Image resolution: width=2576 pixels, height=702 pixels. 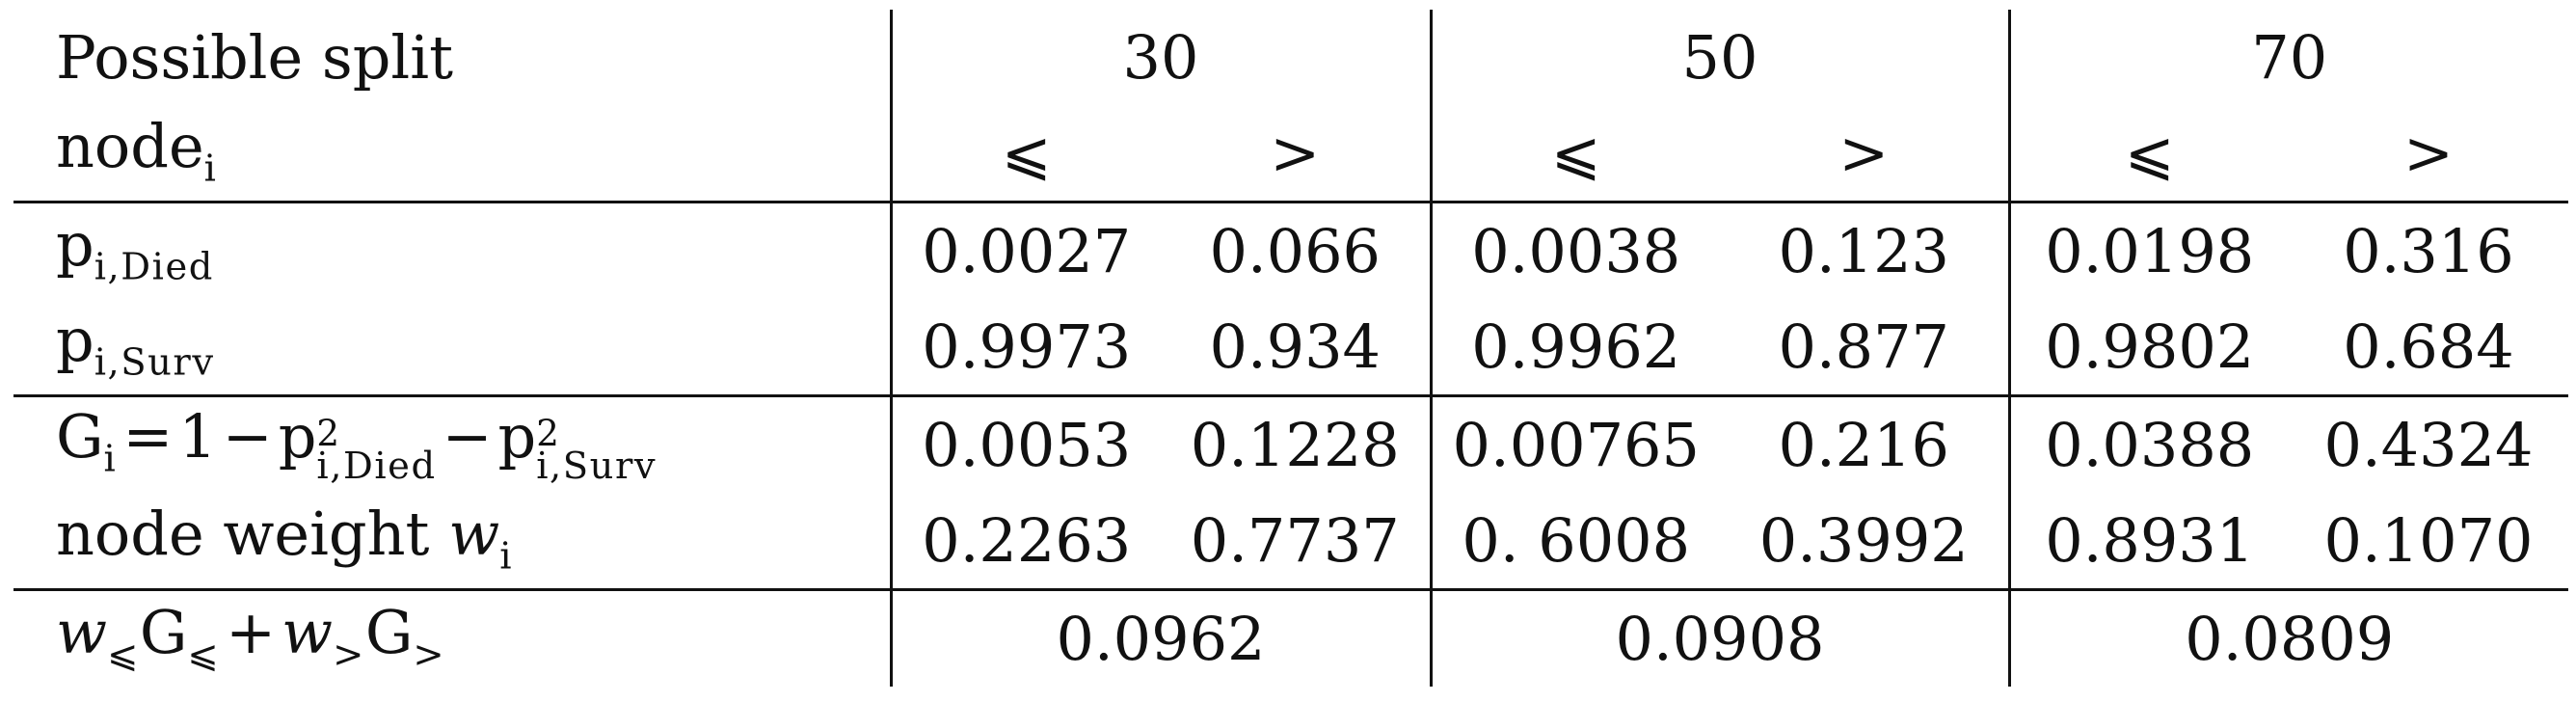 I want to click on label-gini-formula: Gi=1−p 2 i,Died −p 2 i,Surv, so click(x=452, y=443).